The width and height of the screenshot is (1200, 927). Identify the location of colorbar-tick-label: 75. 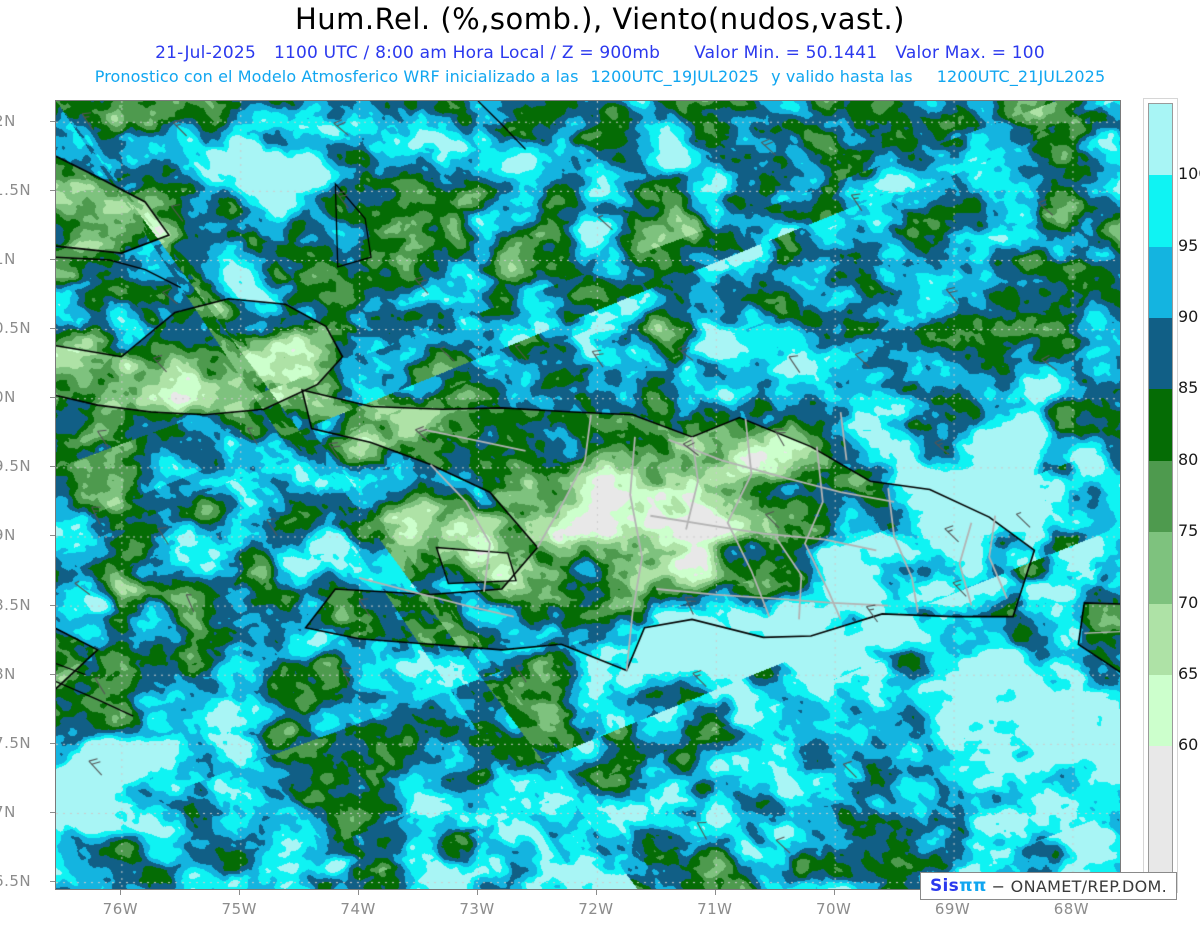
(1188, 531).